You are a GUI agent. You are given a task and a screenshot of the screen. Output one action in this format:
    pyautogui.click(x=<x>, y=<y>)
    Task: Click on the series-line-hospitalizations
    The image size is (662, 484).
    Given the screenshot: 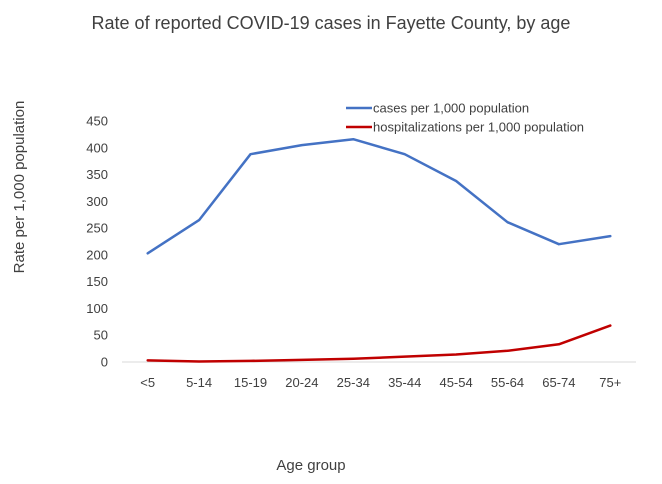 What is the action you would take?
    pyautogui.click(x=379, y=343)
    